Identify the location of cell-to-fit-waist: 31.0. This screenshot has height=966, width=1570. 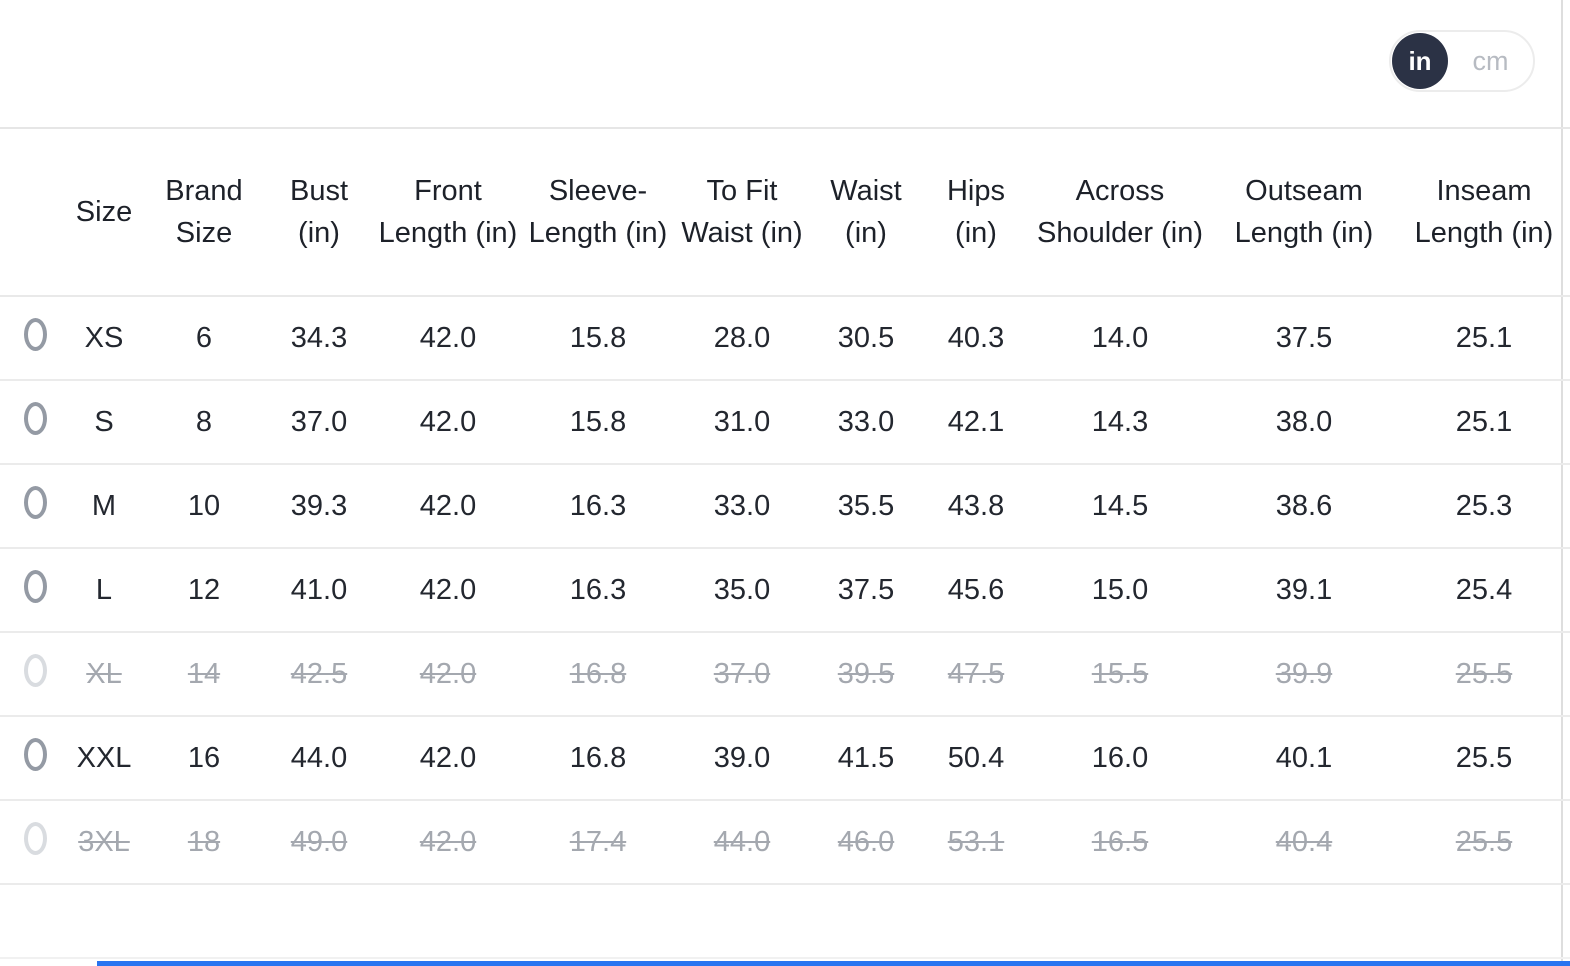
(742, 421).